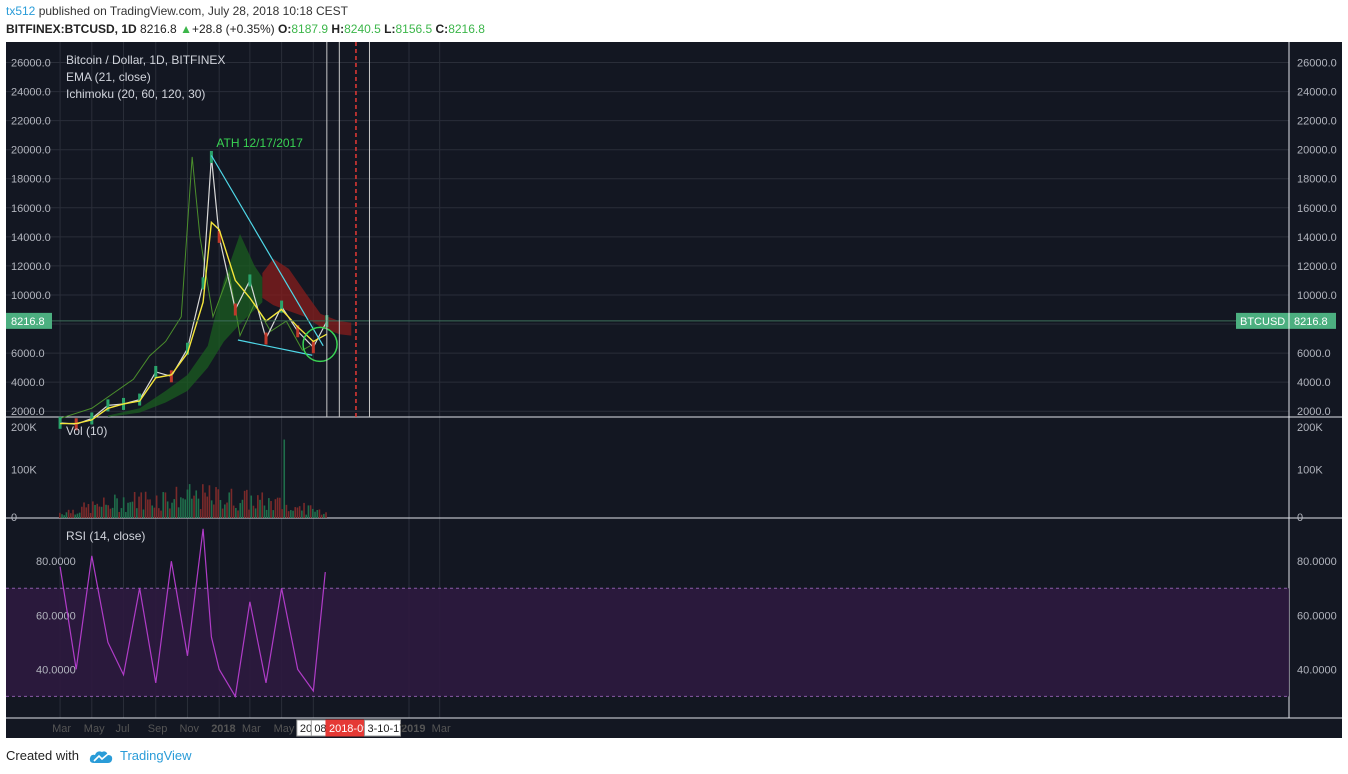 The width and height of the screenshot is (1348, 774). I want to click on price-tick-left: 22000.0, so click(31, 122).